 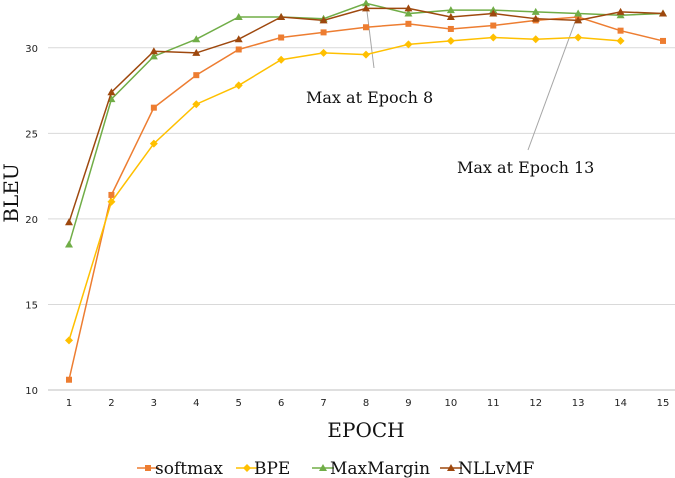 What do you see at coordinates (154, 403) in the screenshot?
I see `x-tick-label: 3` at bounding box center [154, 403].